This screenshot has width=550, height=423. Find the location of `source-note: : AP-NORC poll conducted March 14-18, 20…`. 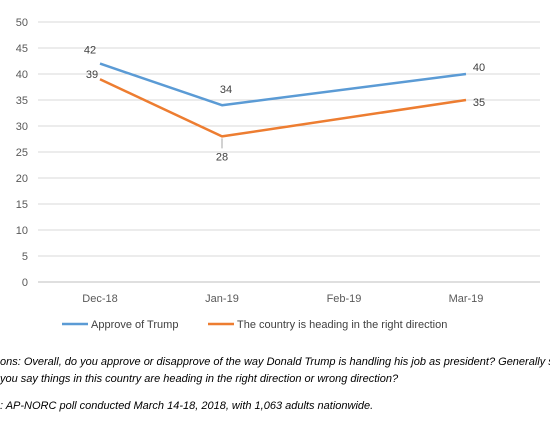

source-note: : AP-NORC poll conducted March 14-18, 20… is located at coordinates (187, 406).